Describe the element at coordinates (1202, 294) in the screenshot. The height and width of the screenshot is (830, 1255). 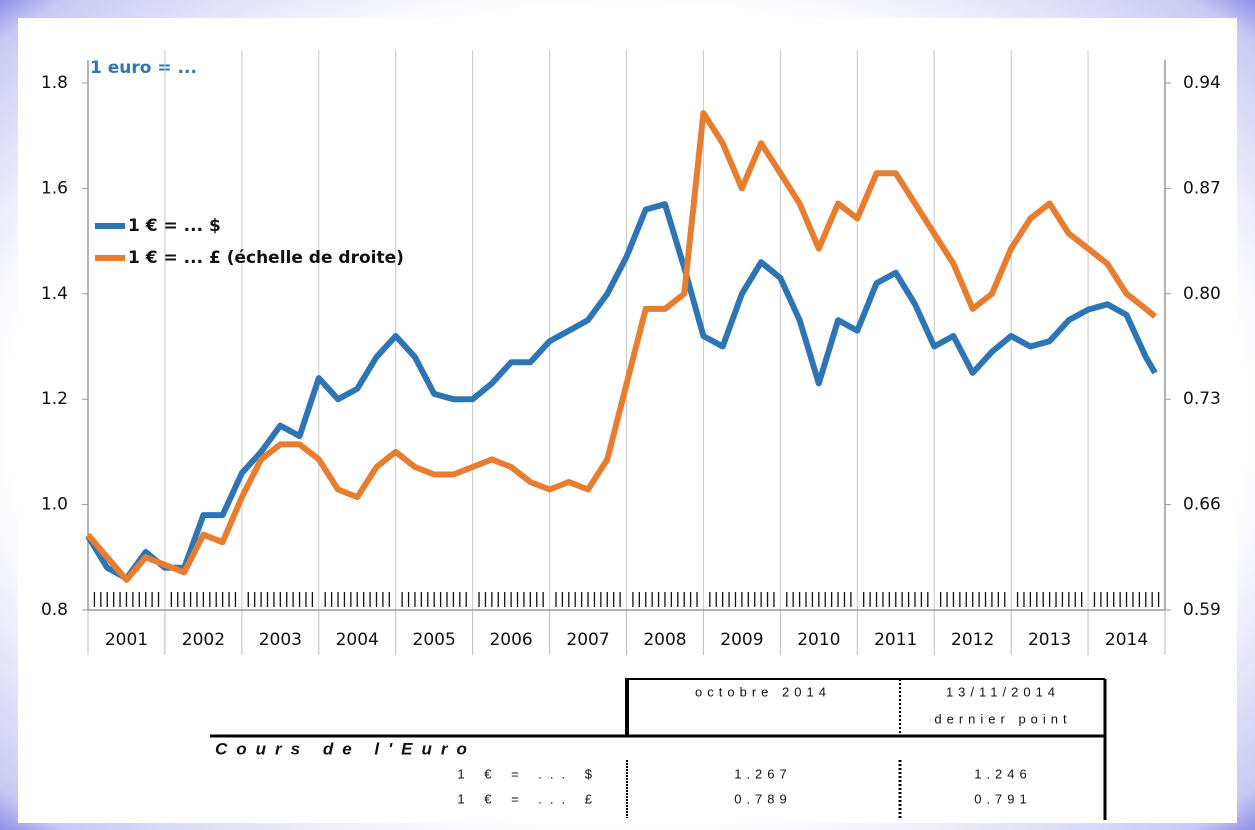
I see `y2-tick-label: 0.80` at that location.